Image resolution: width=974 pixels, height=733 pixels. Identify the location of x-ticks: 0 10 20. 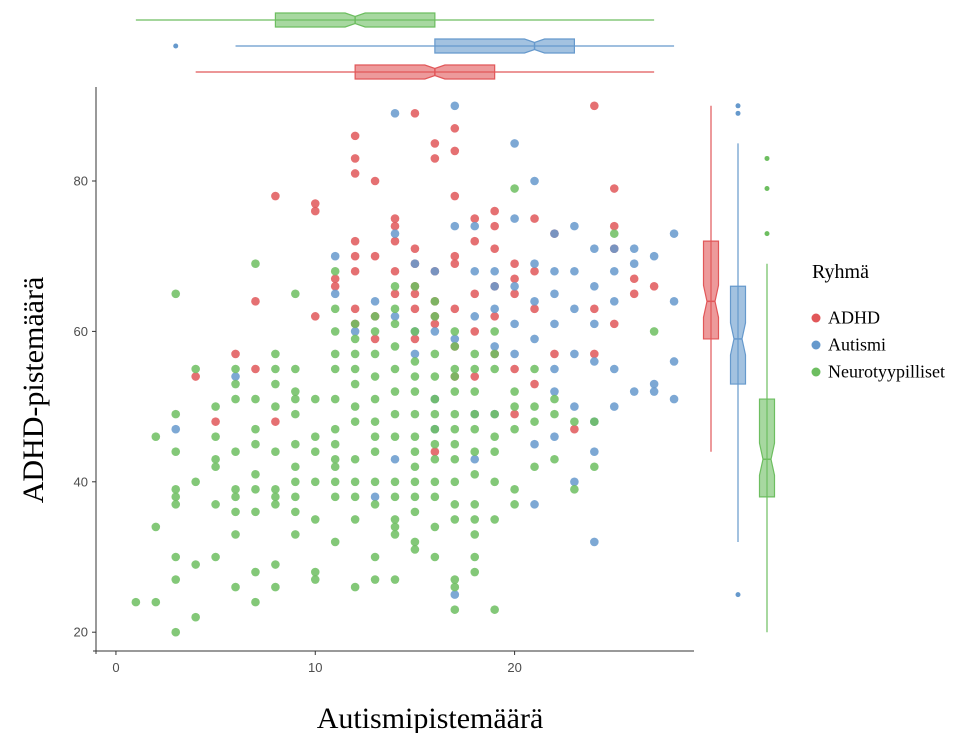
(317, 663).